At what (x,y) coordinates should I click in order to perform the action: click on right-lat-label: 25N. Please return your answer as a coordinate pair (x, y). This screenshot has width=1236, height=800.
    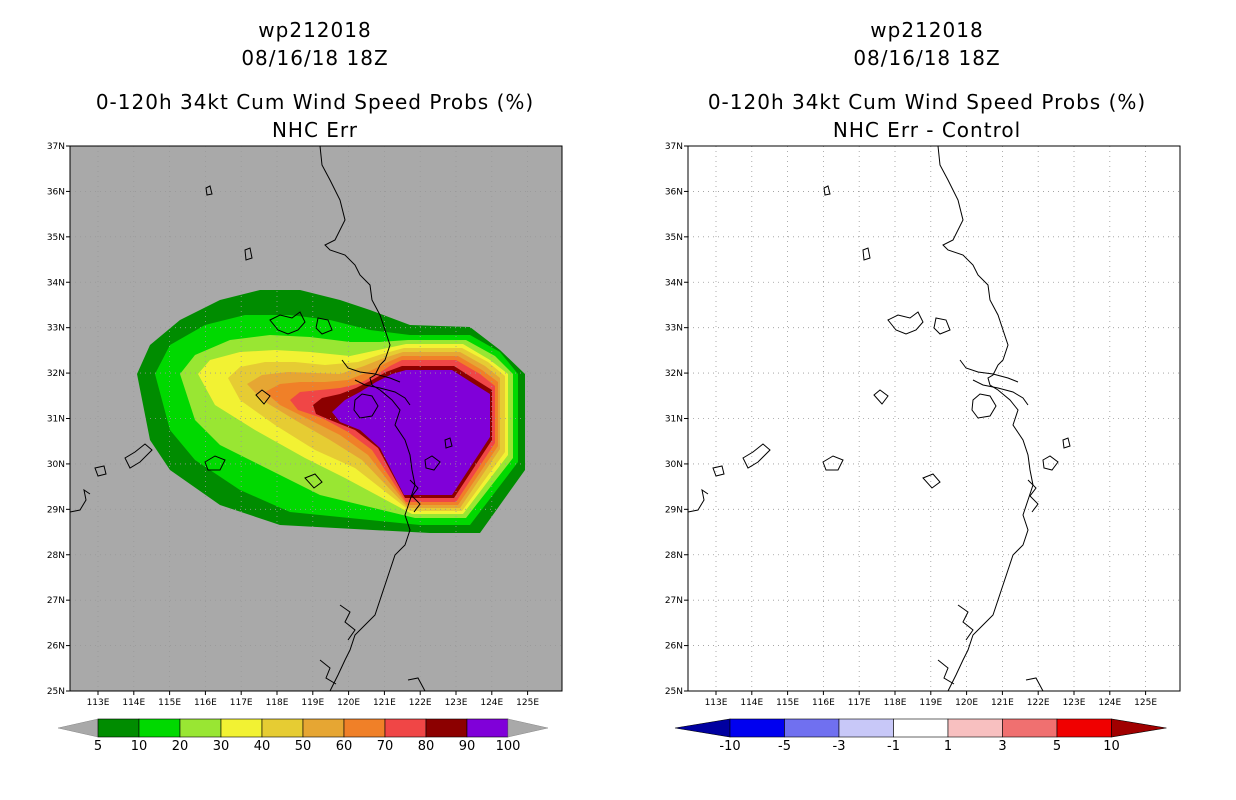
    Looking at the image, I should click on (674, 692).